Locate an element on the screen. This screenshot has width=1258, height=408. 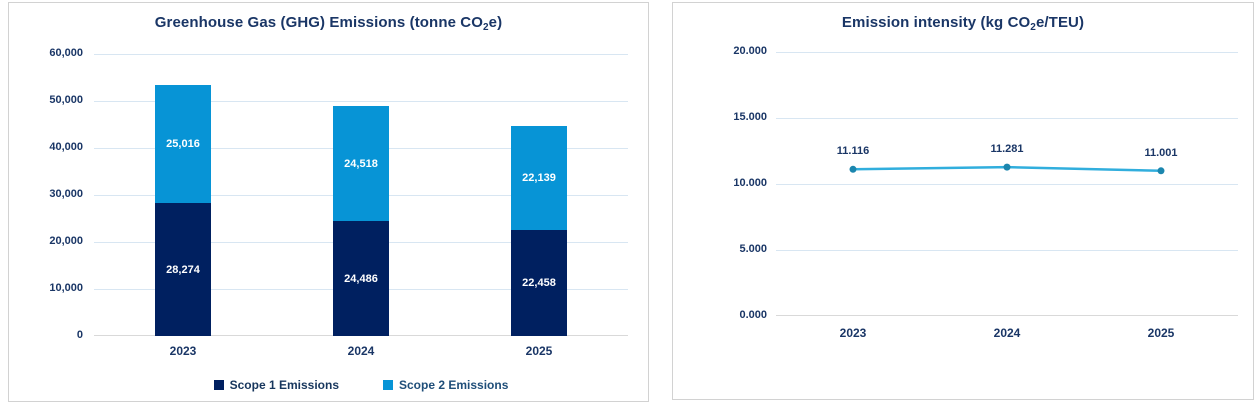
point-value-label-2024: 11.281 is located at coordinates (1007, 149).